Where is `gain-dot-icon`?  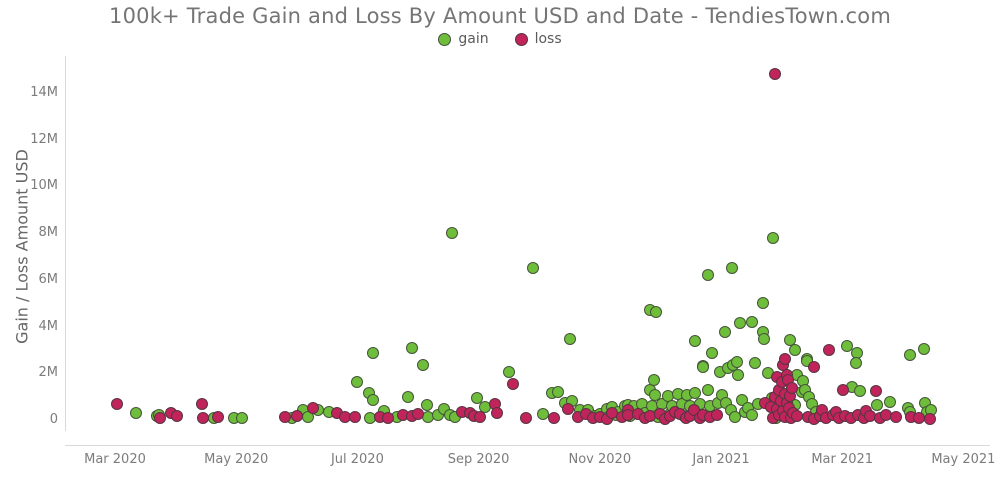 gain-dot-icon is located at coordinates (445, 39).